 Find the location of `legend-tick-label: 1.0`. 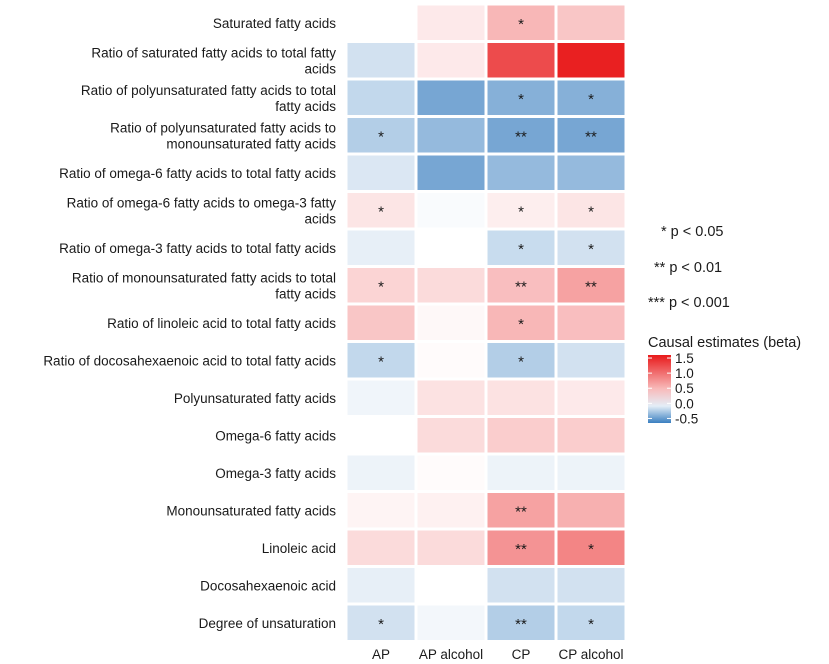

legend-tick-label: 1.0 is located at coordinates (684, 373).